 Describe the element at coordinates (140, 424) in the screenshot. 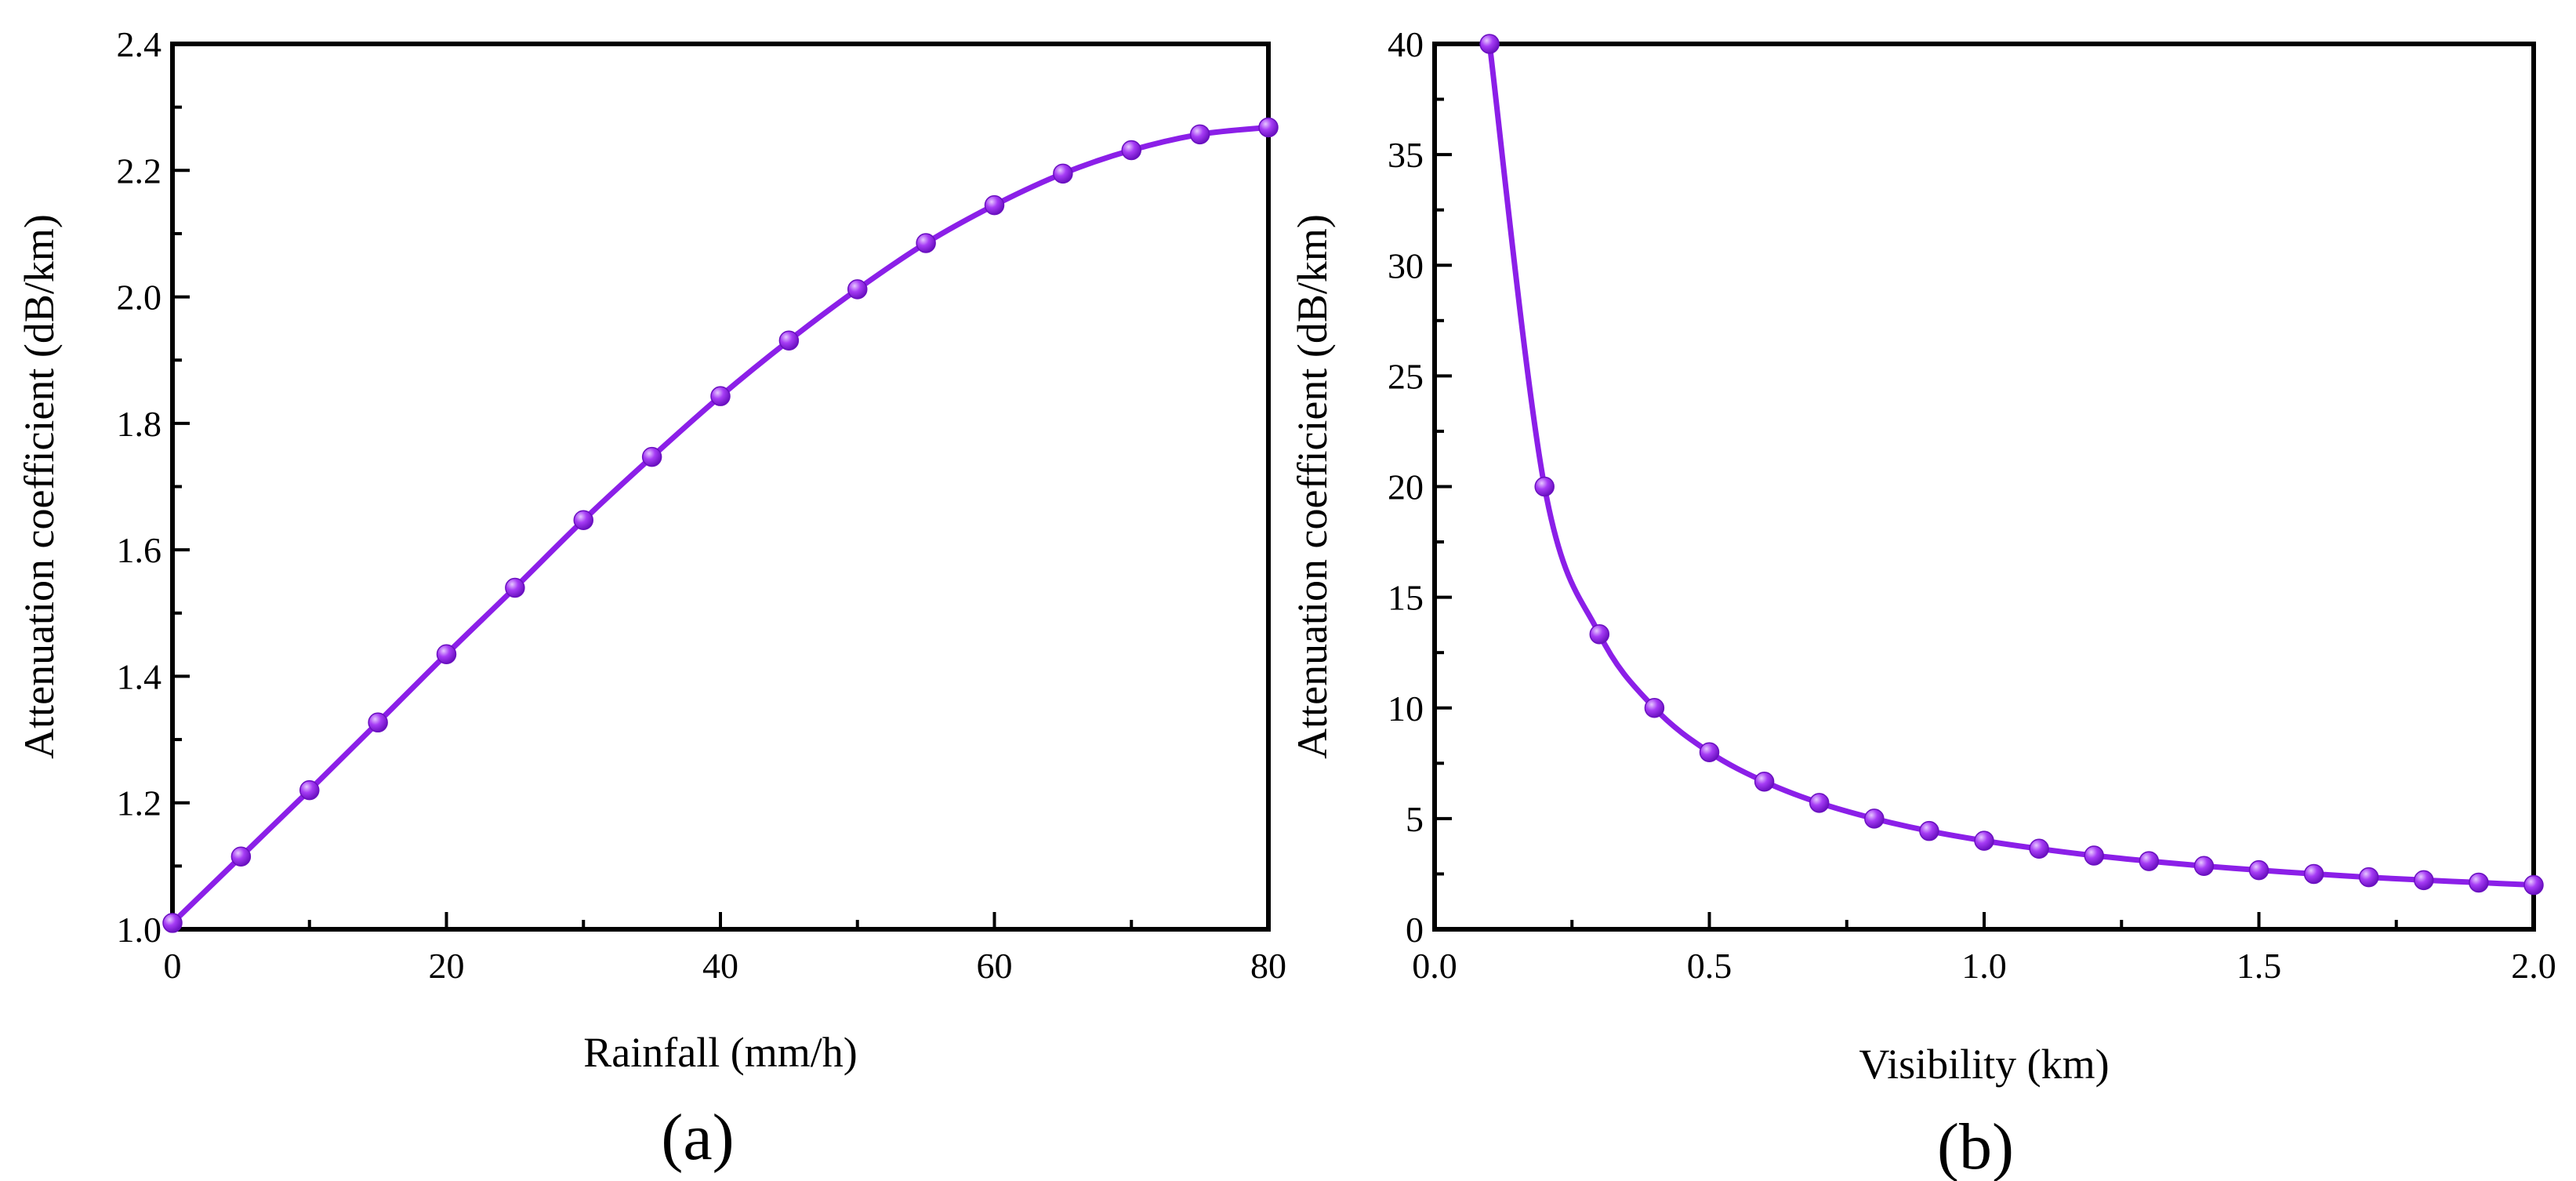

I see `chart-a-y-tick-label: 1.8` at that location.